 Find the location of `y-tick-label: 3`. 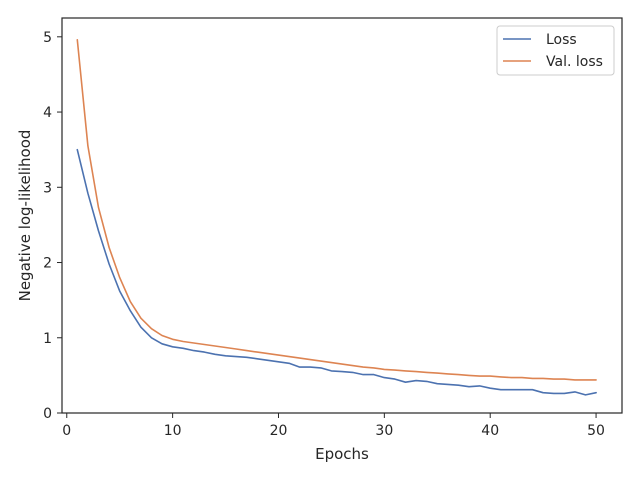

y-tick-label: 3 is located at coordinates (47, 188).